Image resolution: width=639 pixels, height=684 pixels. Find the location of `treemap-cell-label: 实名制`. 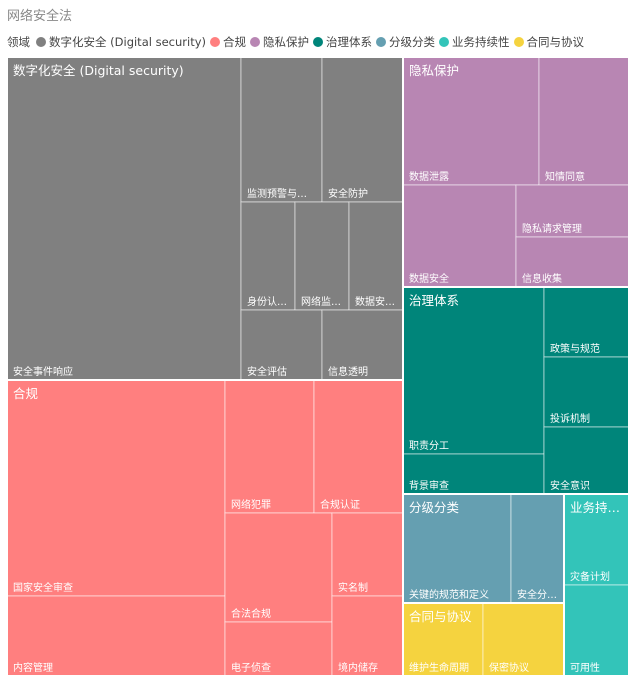

treemap-cell-label: 实名制 is located at coordinates (353, 587).